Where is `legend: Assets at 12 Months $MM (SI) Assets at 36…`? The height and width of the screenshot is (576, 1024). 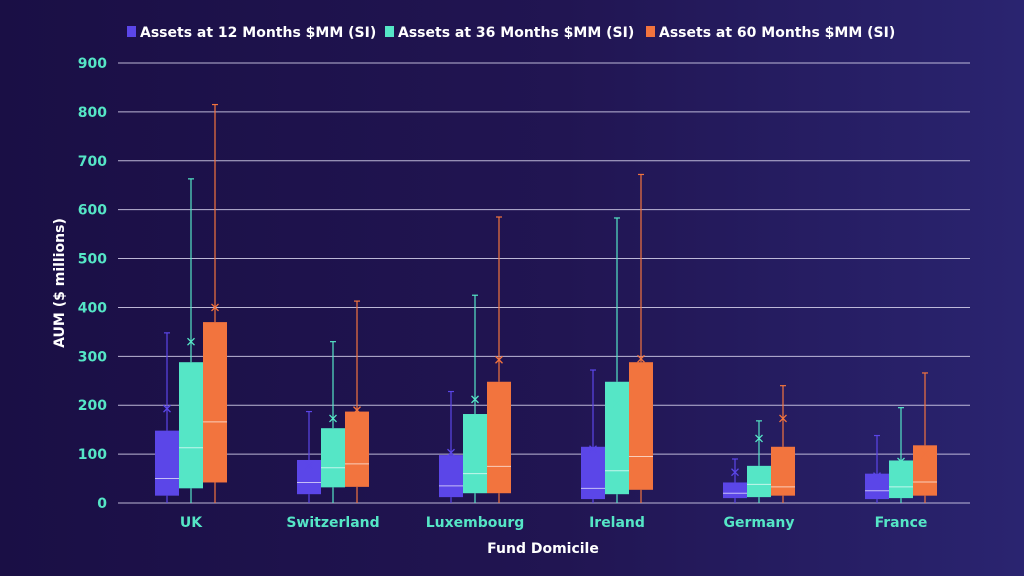
legend: Assets at 12 Months $MM (SI) Assets at 36… is located at coordinates (511, 33).